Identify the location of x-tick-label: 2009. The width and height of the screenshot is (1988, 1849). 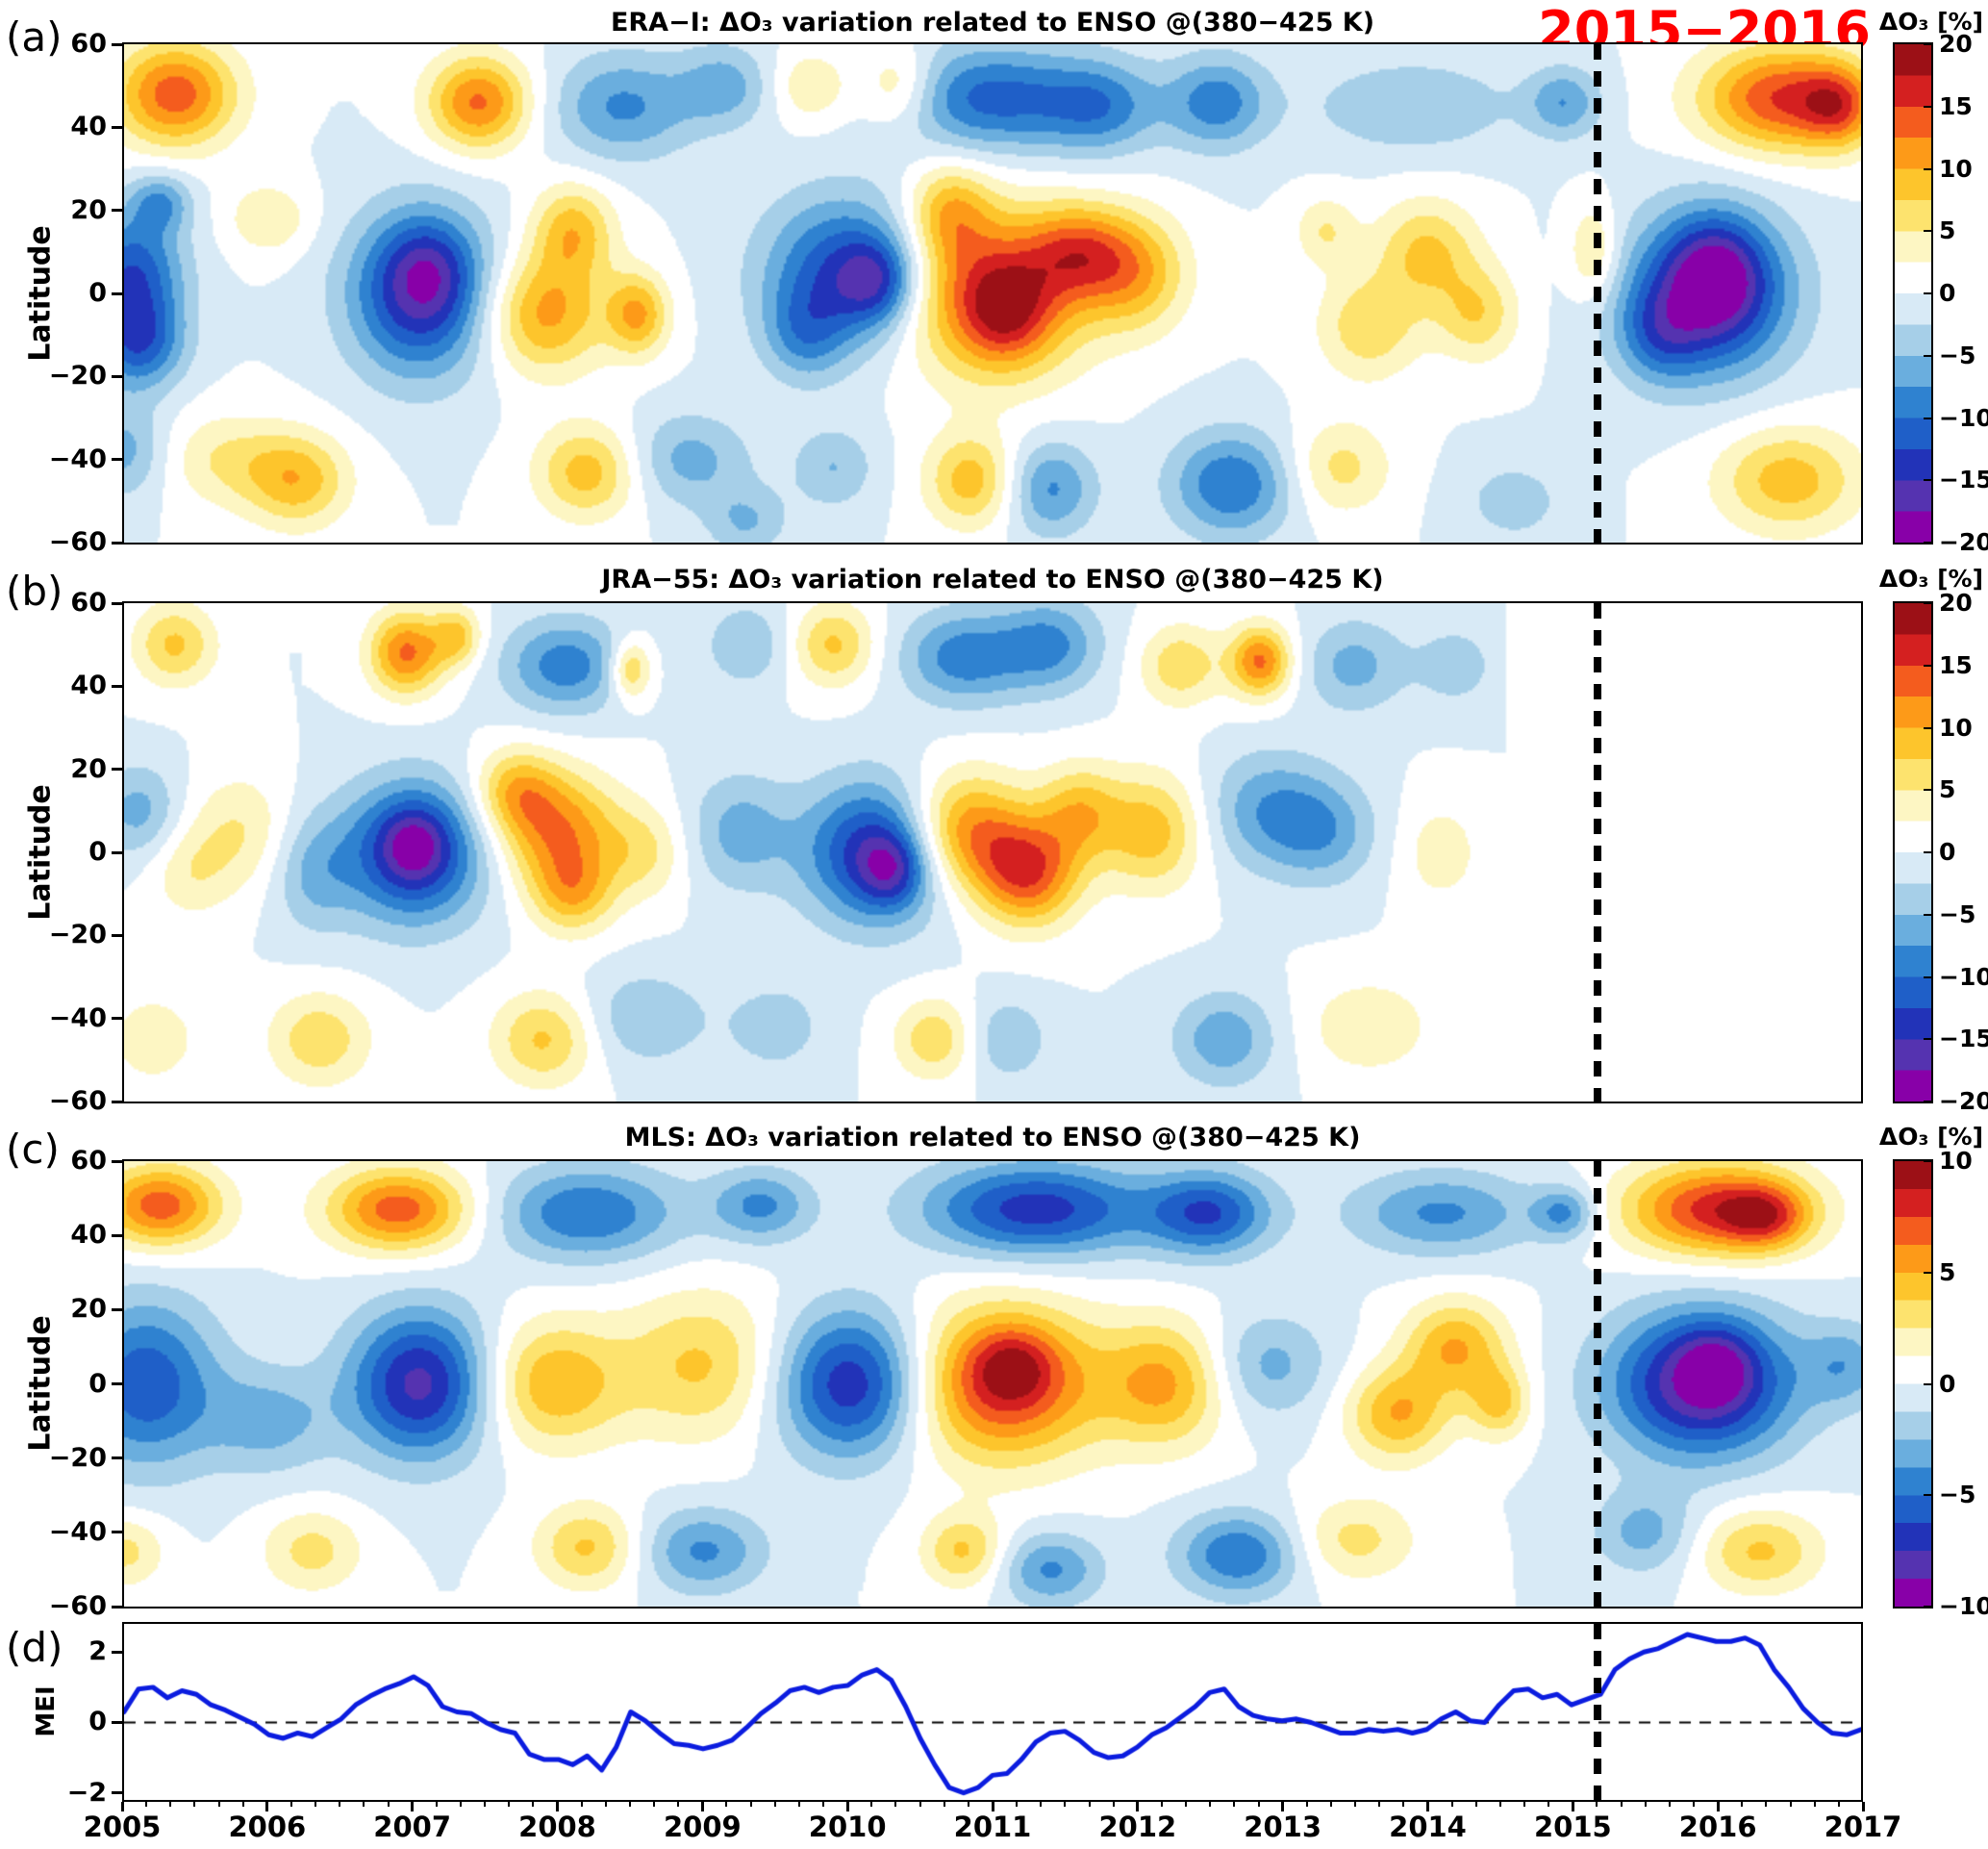
(702, 1827).